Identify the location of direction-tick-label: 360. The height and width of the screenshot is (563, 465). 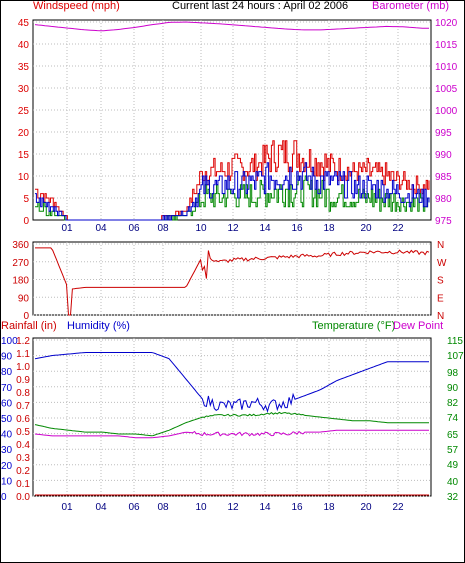
(20, 245).